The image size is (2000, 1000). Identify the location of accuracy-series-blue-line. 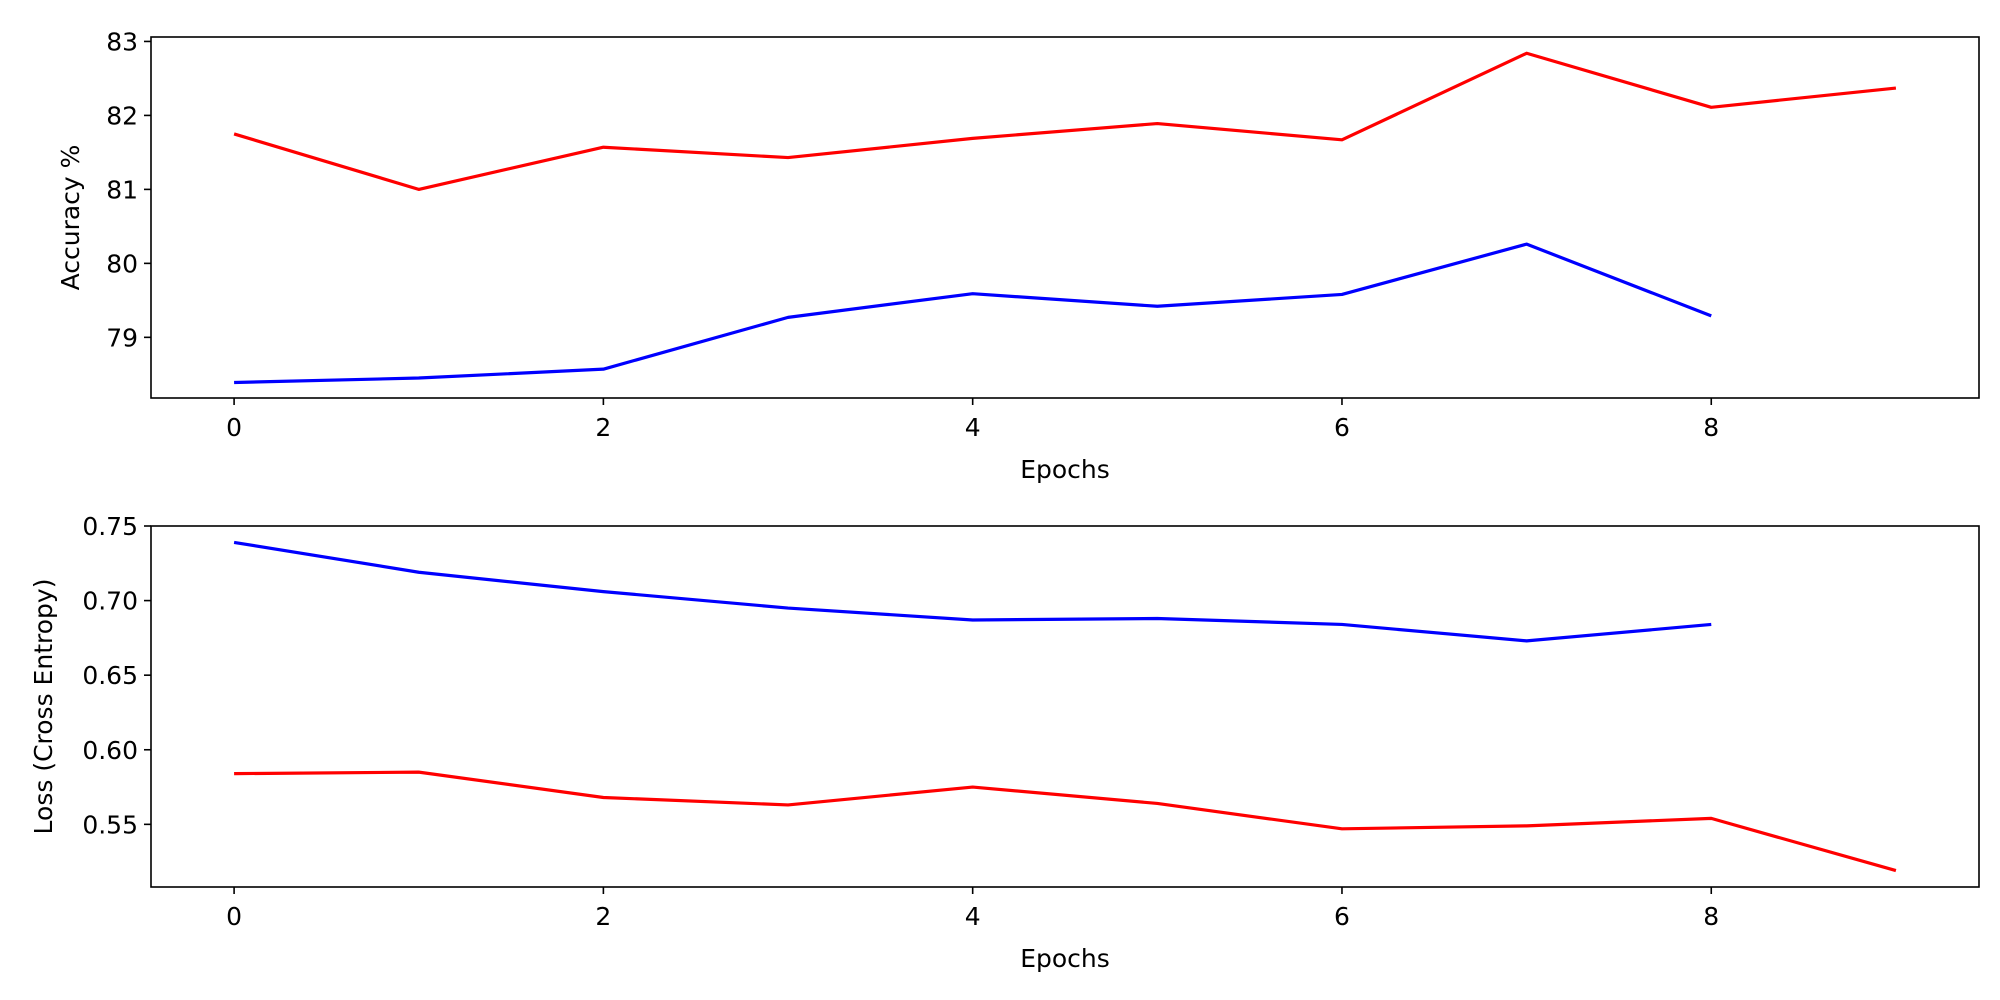
(973, 313).